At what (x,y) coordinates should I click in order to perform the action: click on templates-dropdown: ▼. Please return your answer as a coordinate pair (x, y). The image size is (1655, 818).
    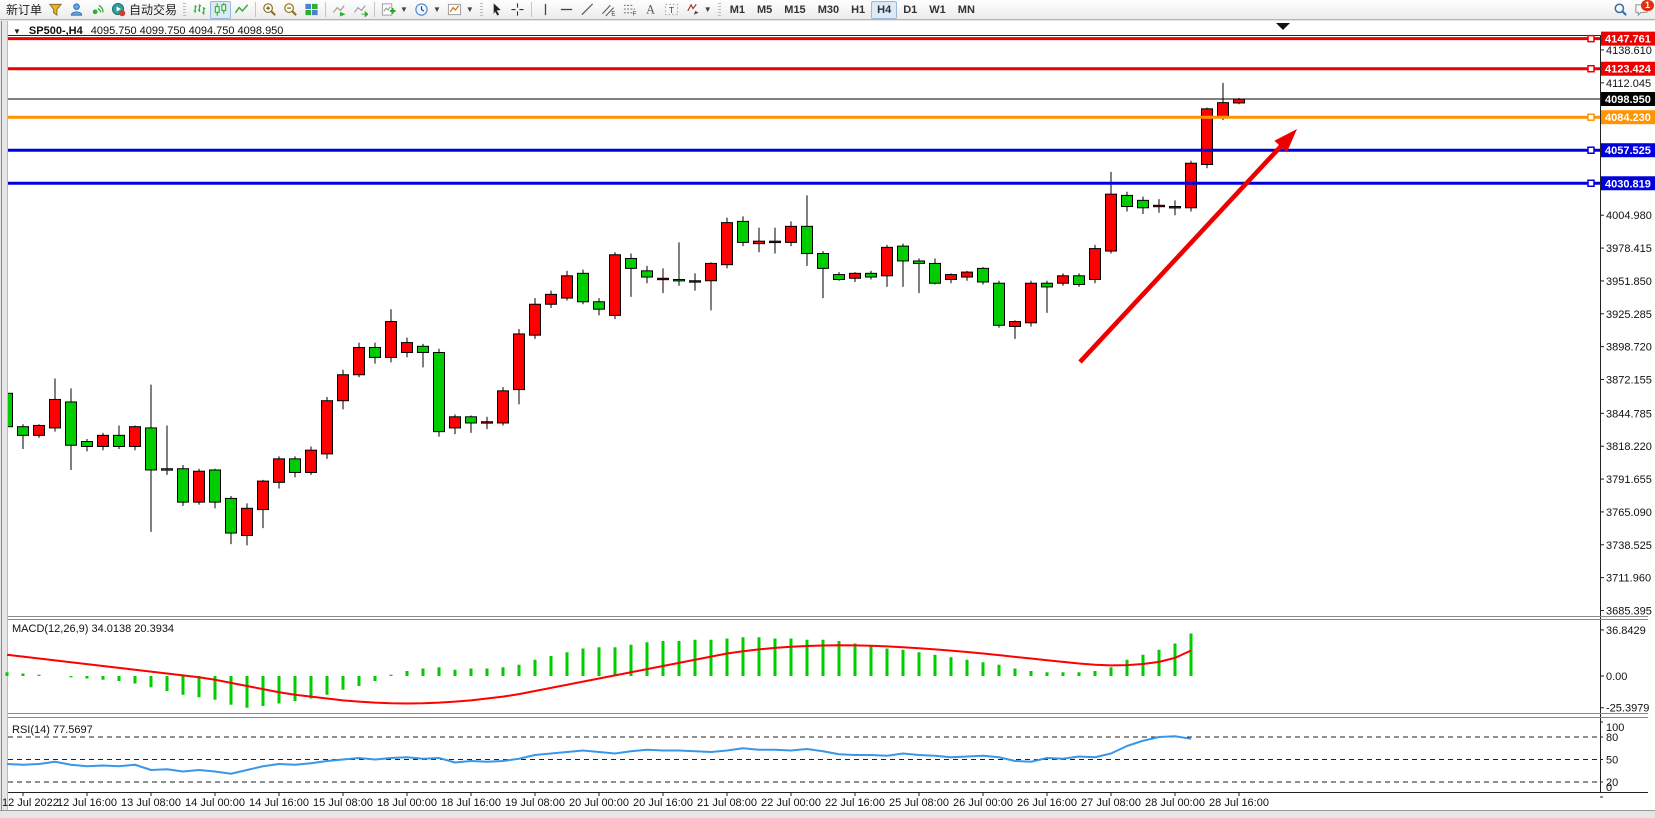
    Looking at the image, I should click on (460, 10).